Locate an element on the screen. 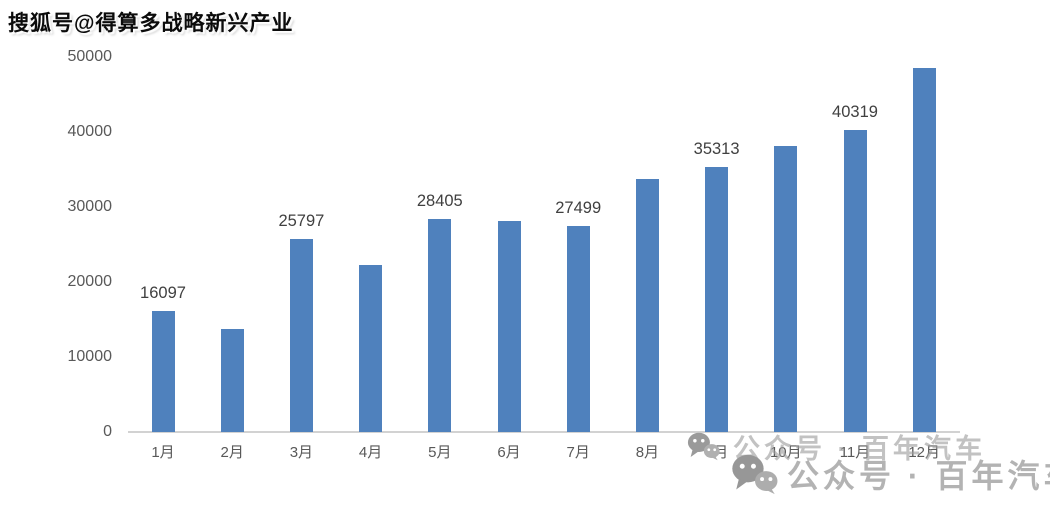  x-axis-line is located at coordinates (544, 432).